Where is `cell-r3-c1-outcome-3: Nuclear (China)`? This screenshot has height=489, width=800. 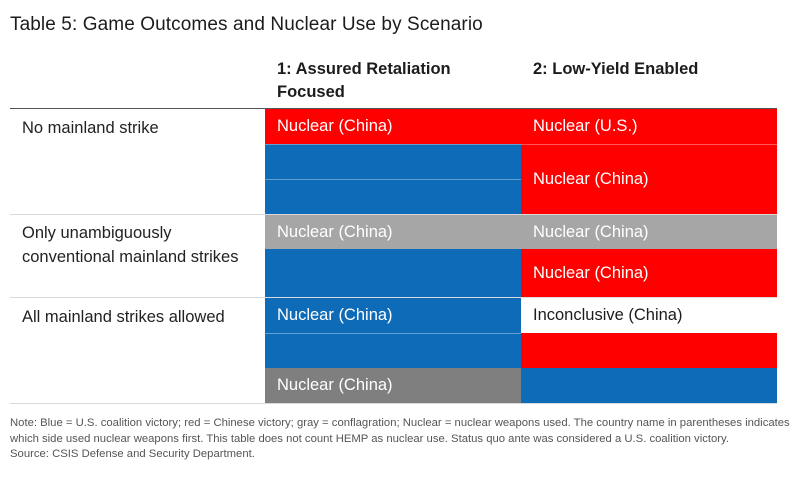 cell-r3-c1-outcome-3: Nuclear (China) is located at coordinates (393, 385).